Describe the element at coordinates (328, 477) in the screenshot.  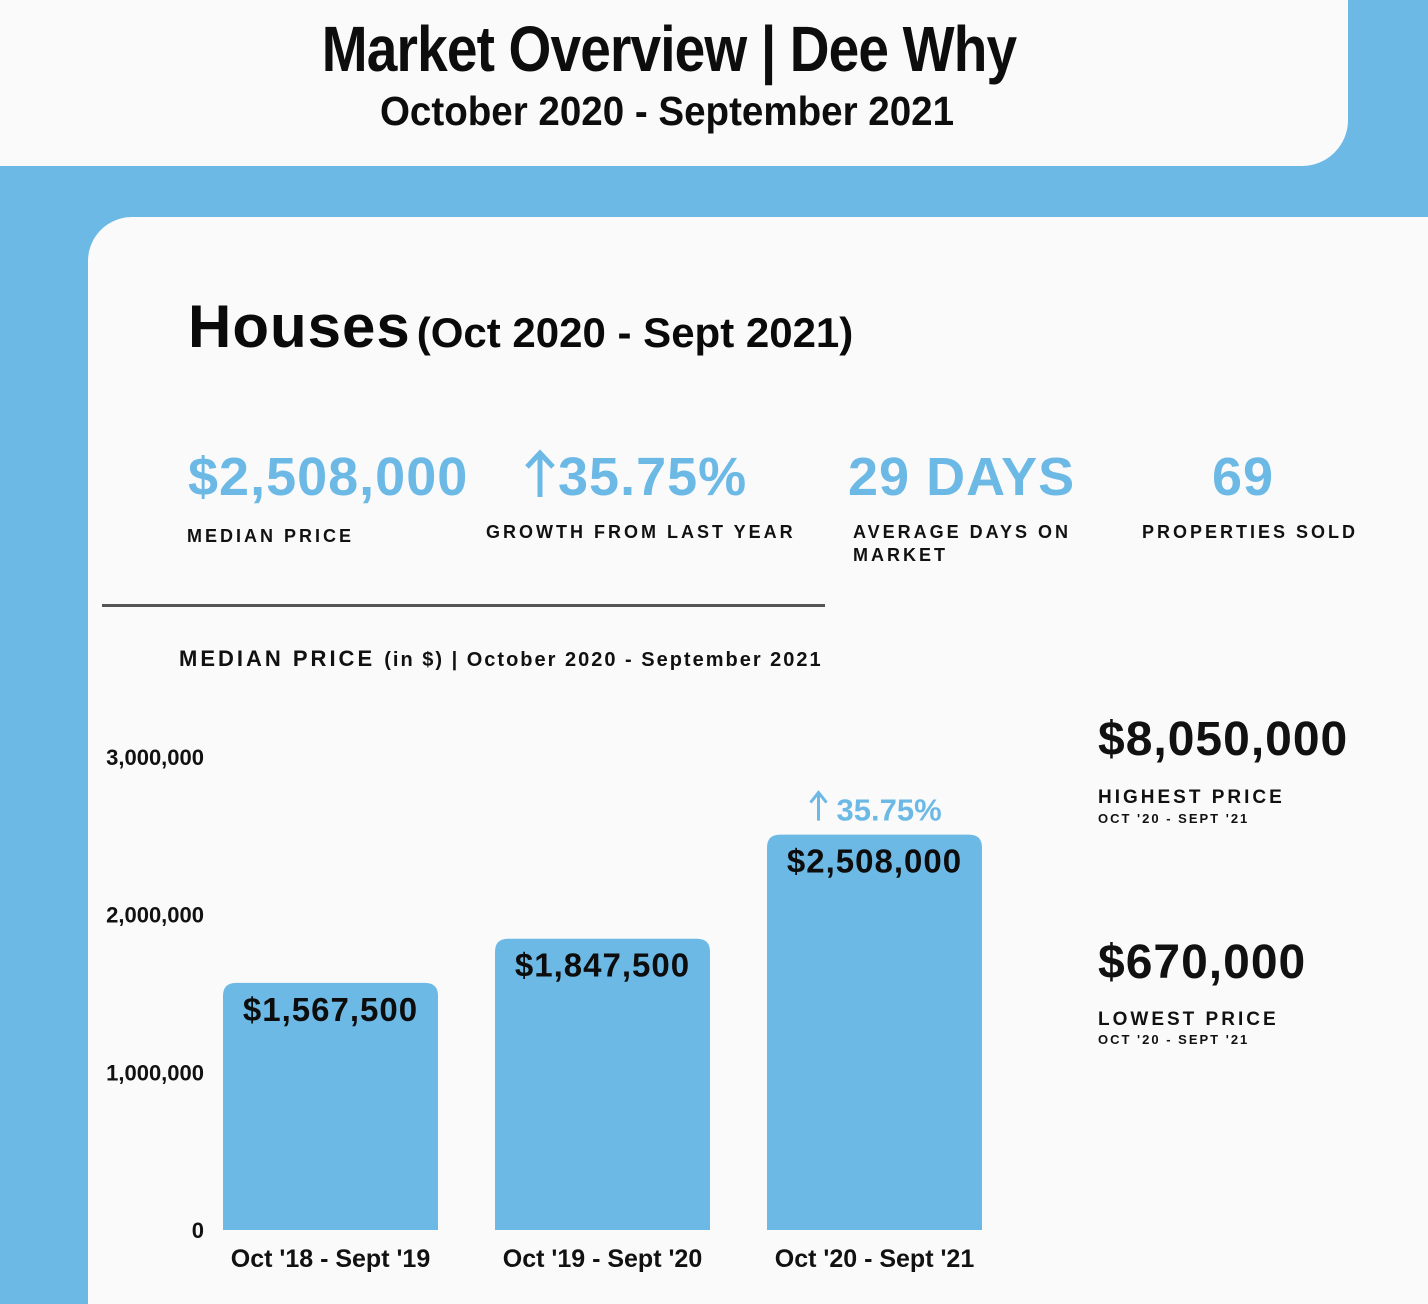
I see `stat-median-price-value: $2,508,000` at that location.